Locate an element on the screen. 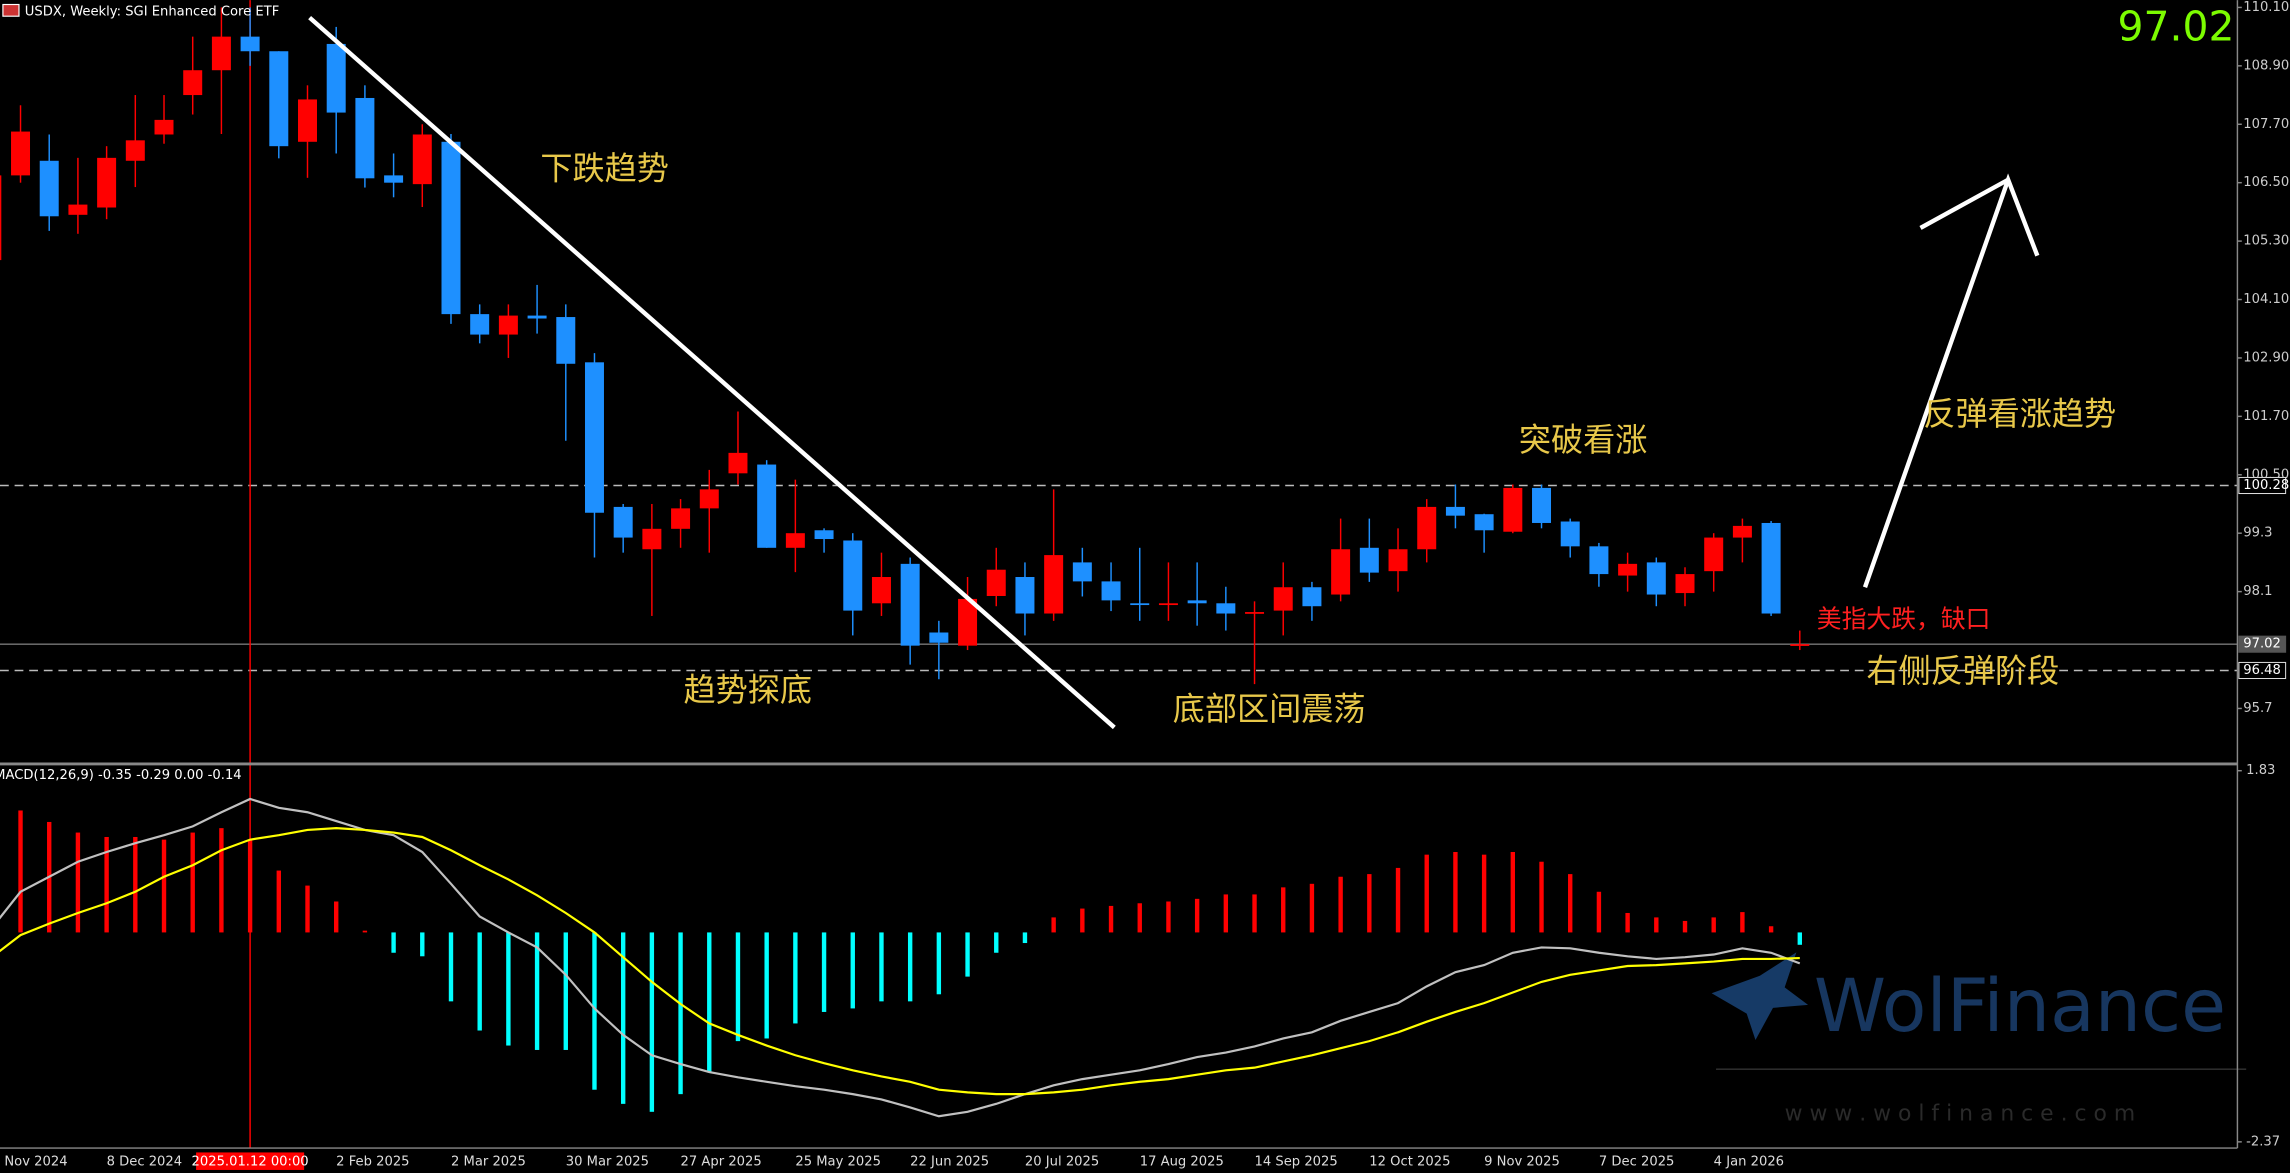 This screenshot has height=1173, width=2290. x-tick-label: 25 May 2025 is located at coordinates (838, 1161).